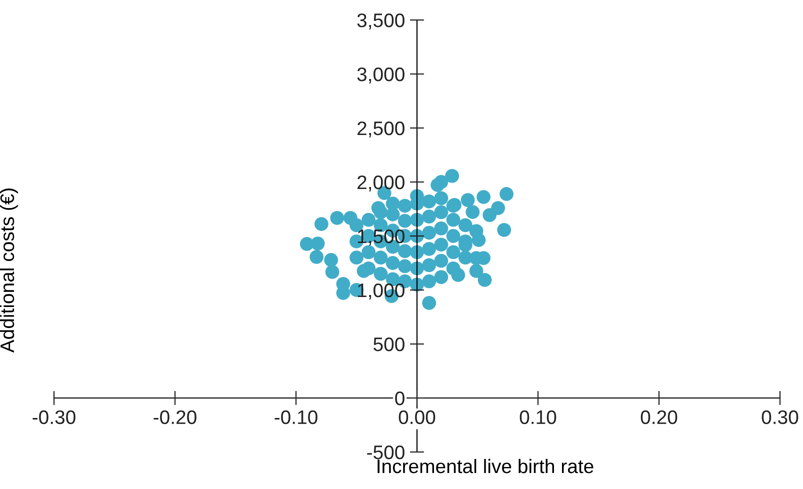  I want to click on x-tick-label: 0.20, so click(659, 417).